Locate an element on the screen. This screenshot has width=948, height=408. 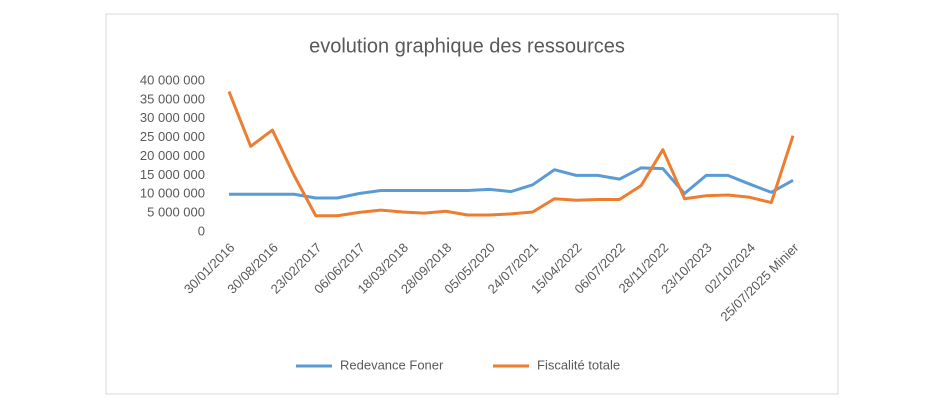
y-tick-label: 30 000 000 is located at coordinates (172, 117).